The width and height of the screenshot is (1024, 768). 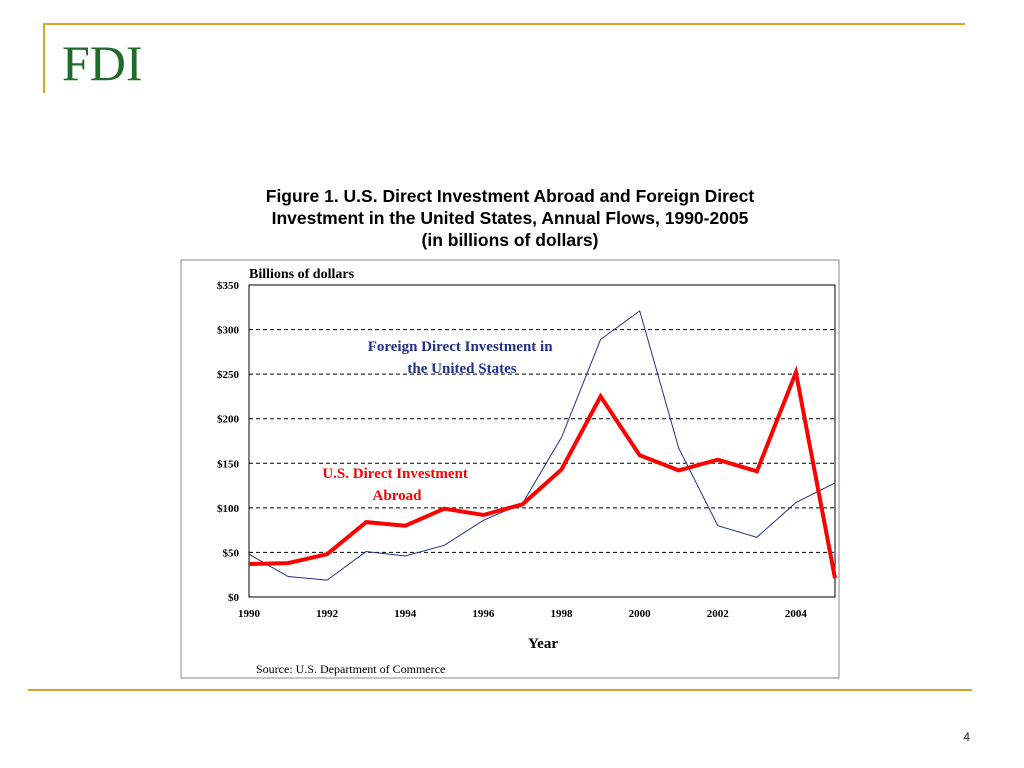 What do you see at coordinates (405, 614) in the screenshot?
I see `x-tick-label: 1994` at bounding box center [405, 614].